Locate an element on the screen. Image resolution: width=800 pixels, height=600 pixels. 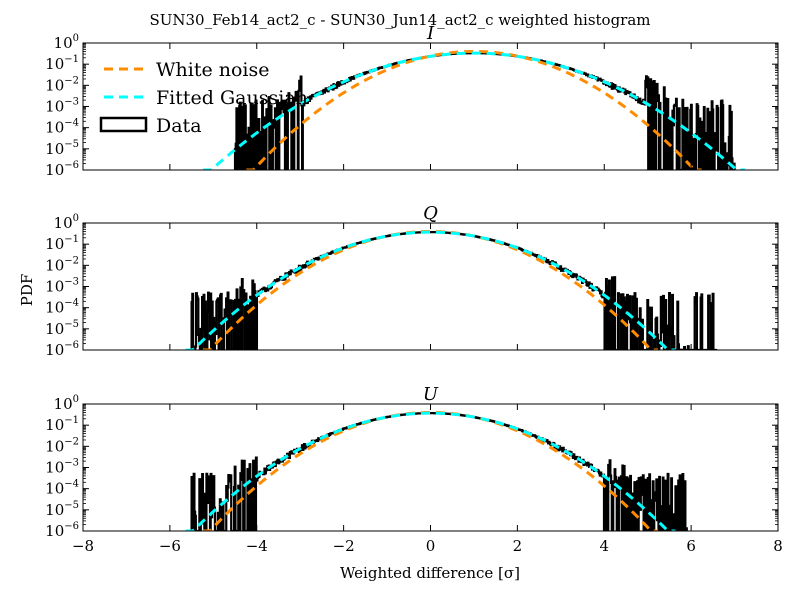
x-tick-label-2: −4 is located at coordinates (257, 546).